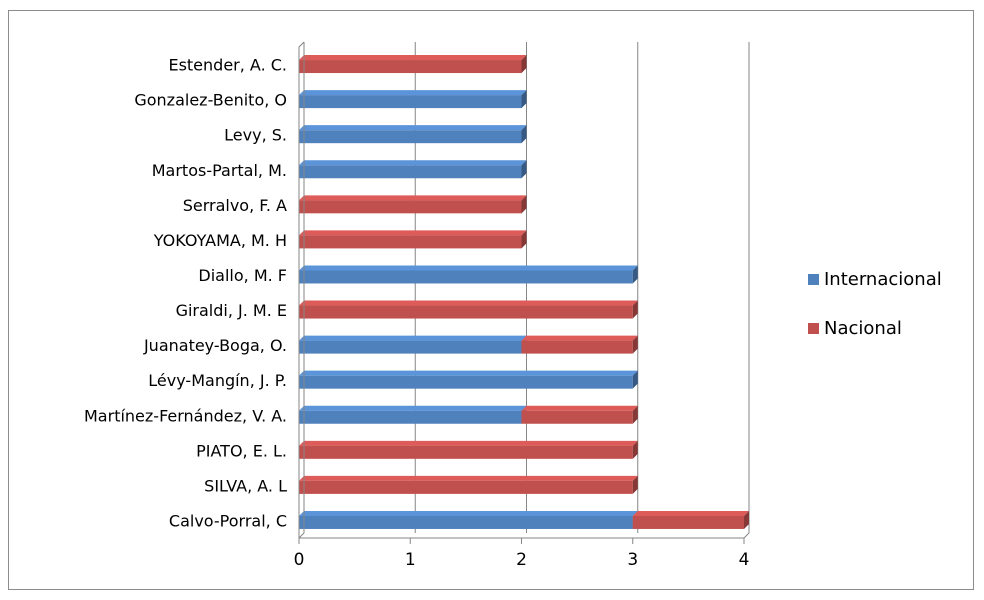 The image size is (984, 600). I want to click on category-label: Martos-Partal, M., so click(219, 170).